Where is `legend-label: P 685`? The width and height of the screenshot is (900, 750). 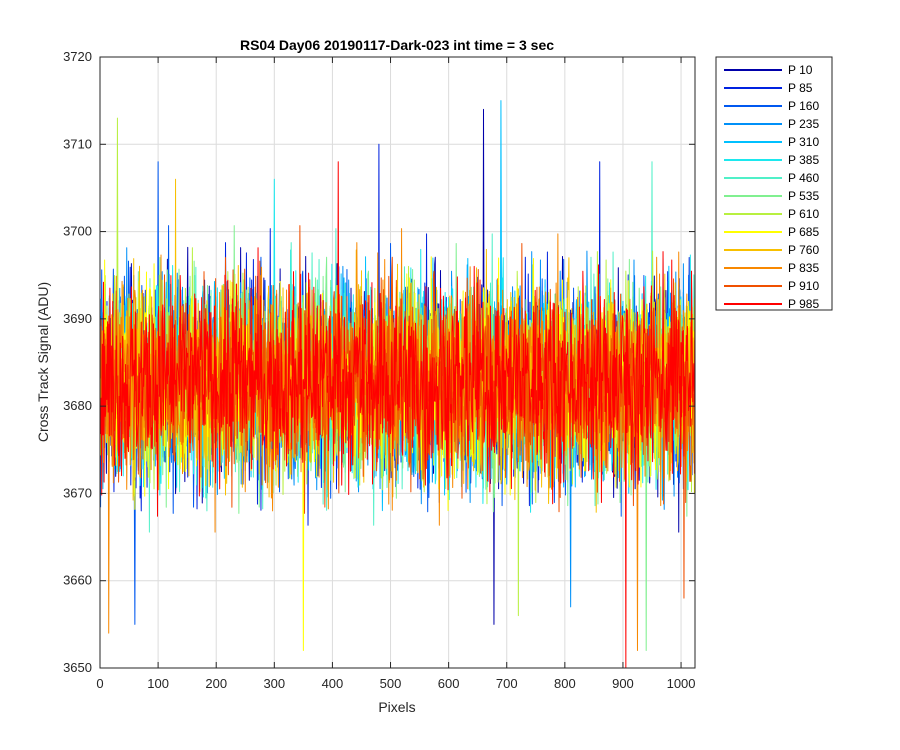
legend-label: P 685 is located at coordinates (803, 232).